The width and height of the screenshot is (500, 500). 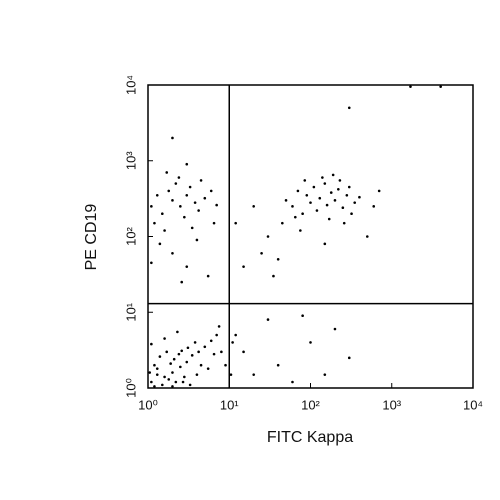 I want to click on y-tick-label: 10⁴, so click(x=130, y=85).